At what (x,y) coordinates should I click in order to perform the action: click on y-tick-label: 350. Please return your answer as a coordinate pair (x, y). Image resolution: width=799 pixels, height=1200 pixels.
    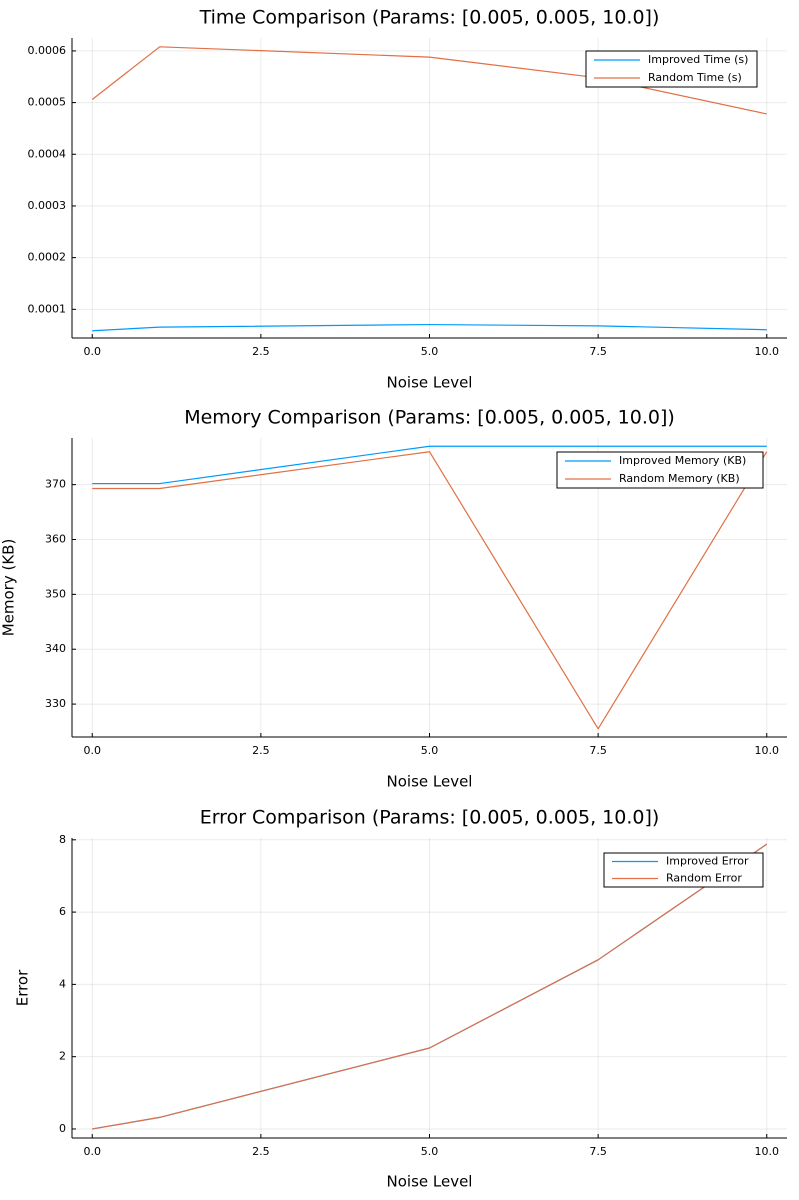
    Looking at the image, I should click on (55, 593).